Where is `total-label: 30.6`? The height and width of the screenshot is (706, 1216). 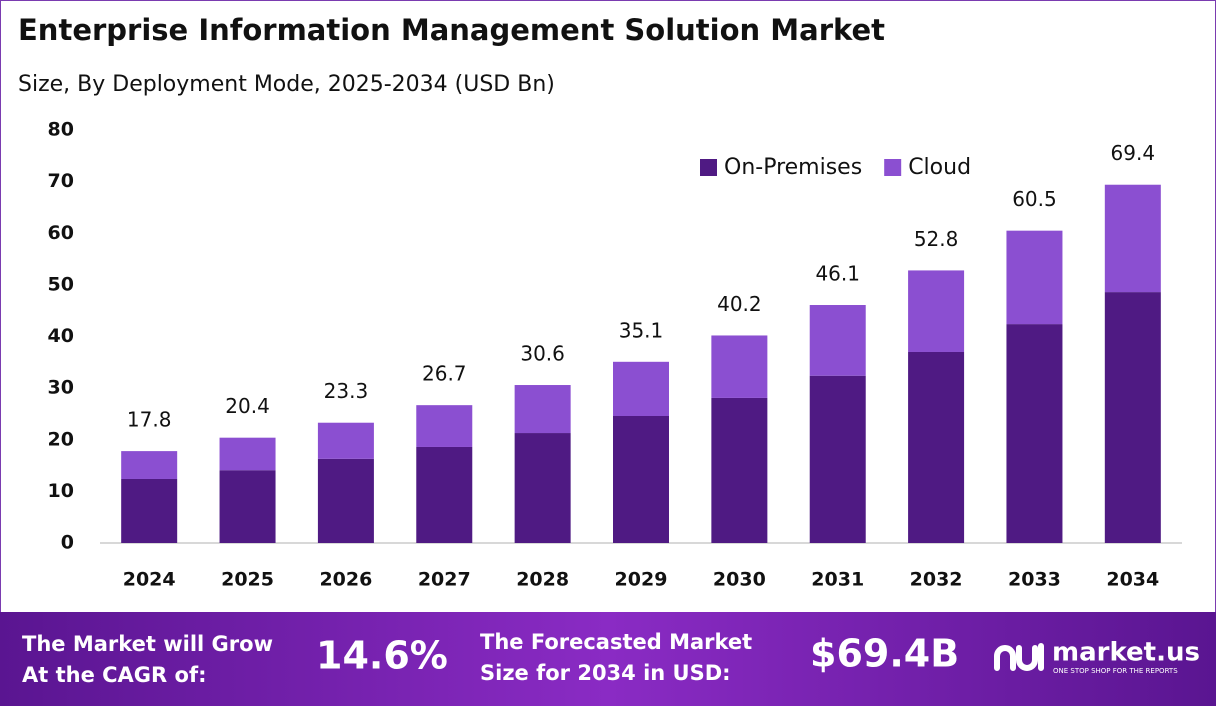
total-label: 30.6 is located at coordinates (542, 354).